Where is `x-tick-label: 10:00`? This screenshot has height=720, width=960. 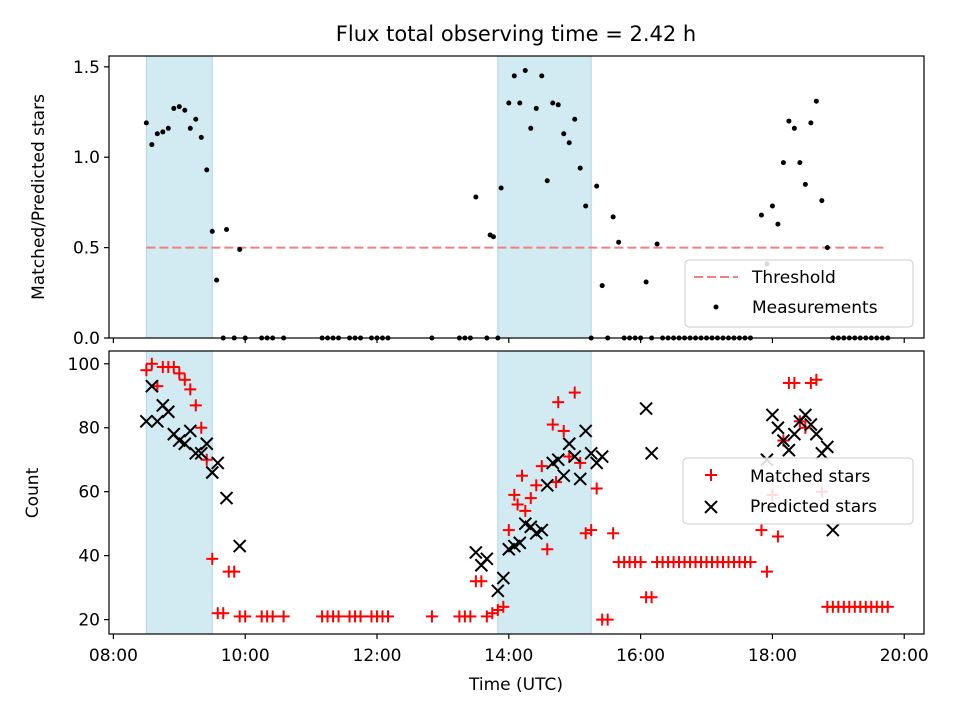 x-tick-label: 10:00 is located at coordinates (245, 656).